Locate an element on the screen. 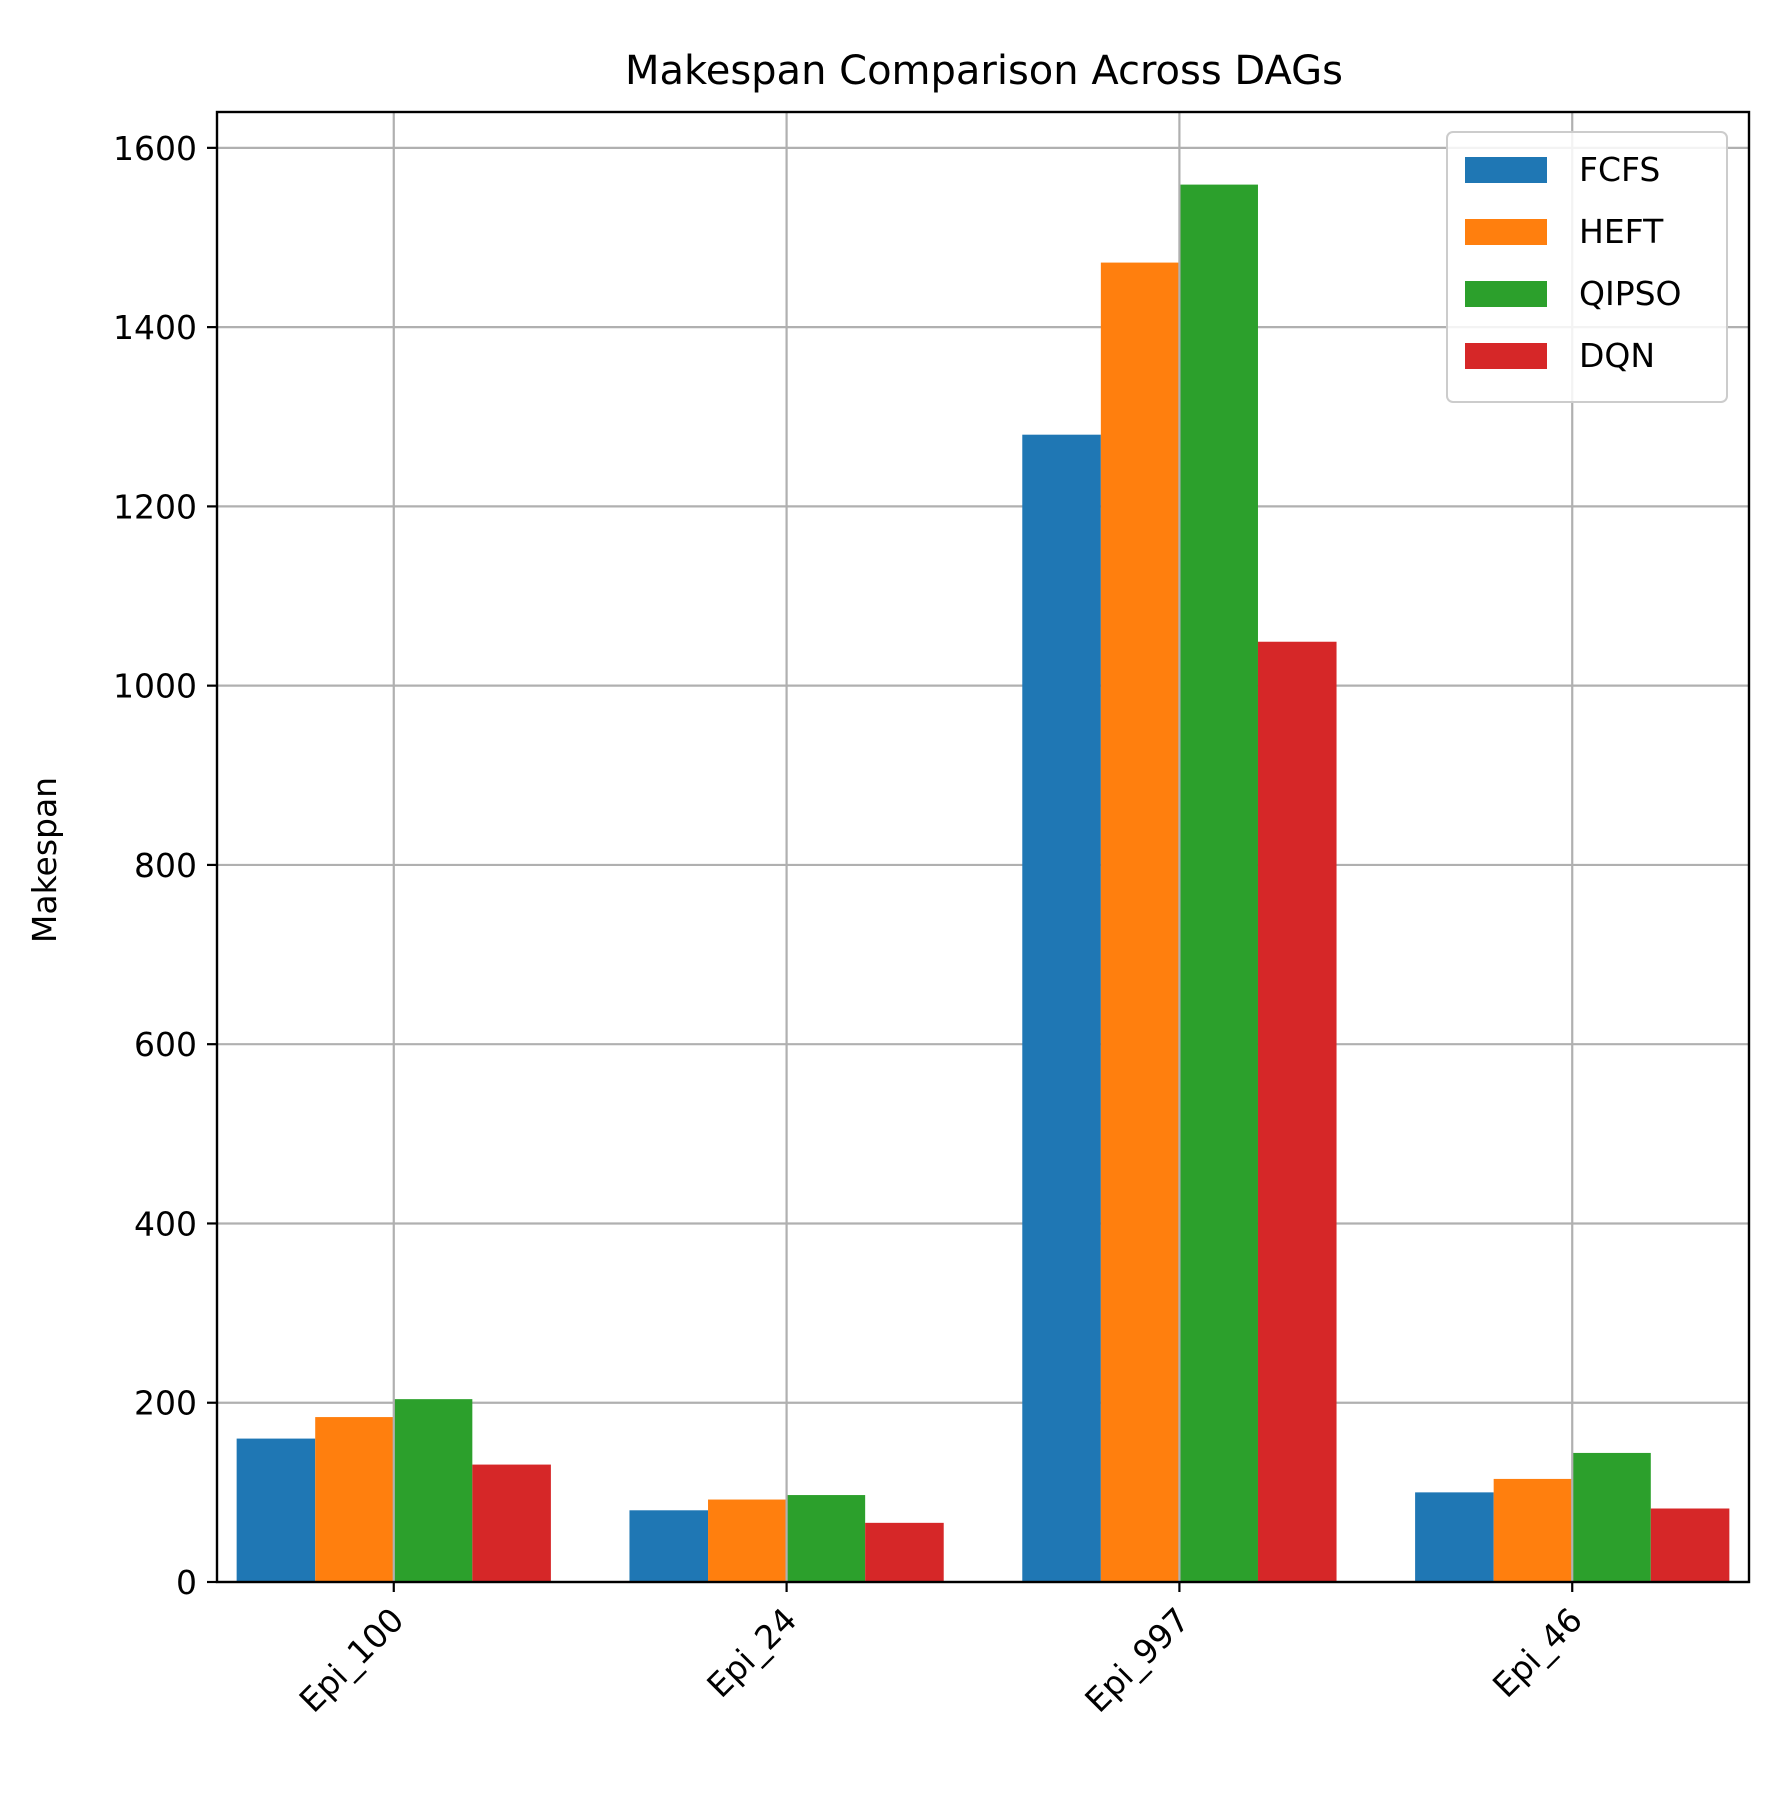 This screenshot has height=1800, width=1778. legend-box is located at coordinates (1587, 267).